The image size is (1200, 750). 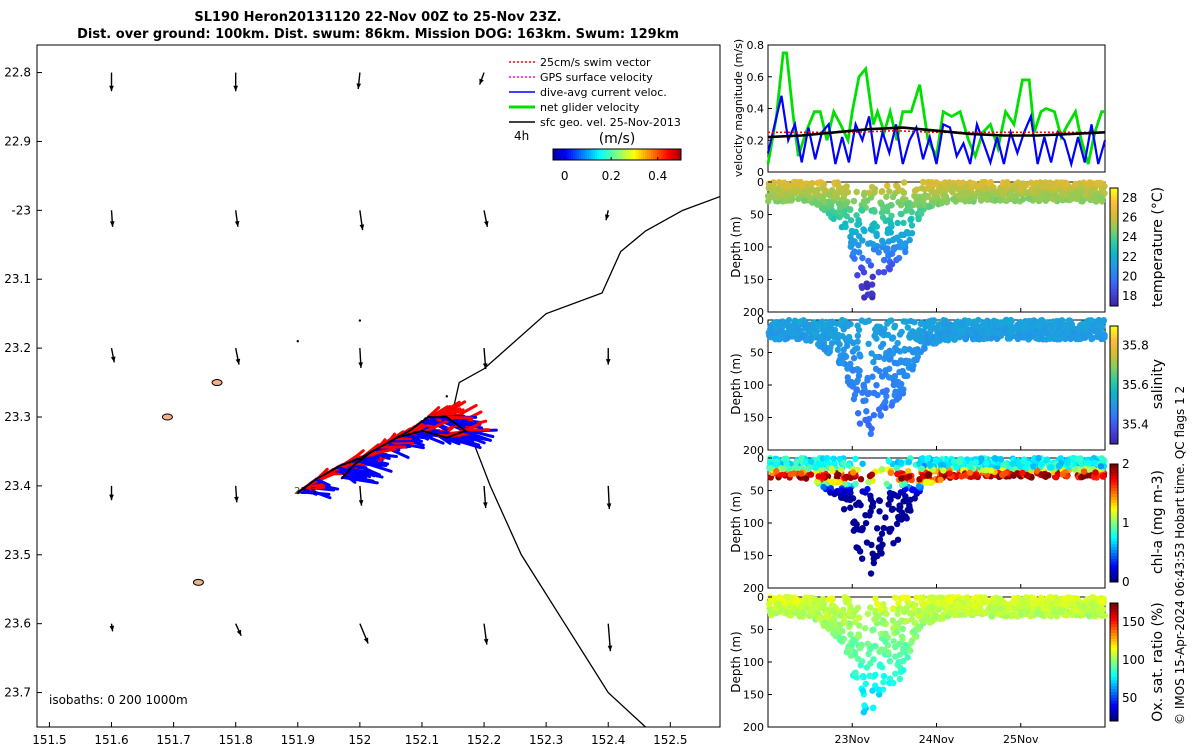 I want to click on map-ytick-label: 23.7, so click(x=17, y=693).